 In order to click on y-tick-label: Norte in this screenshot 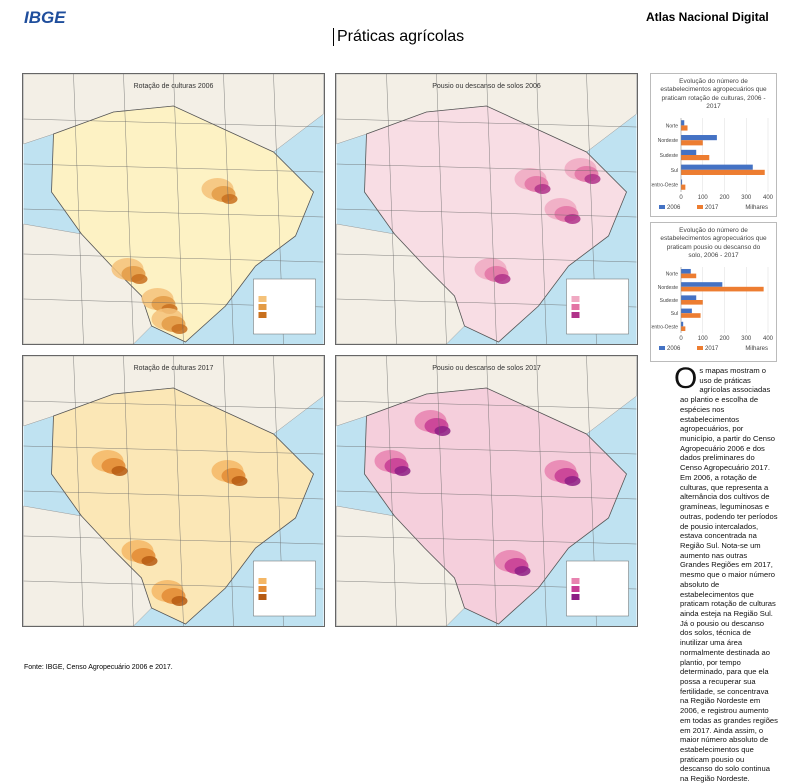, I will do `click(672, 126)`.